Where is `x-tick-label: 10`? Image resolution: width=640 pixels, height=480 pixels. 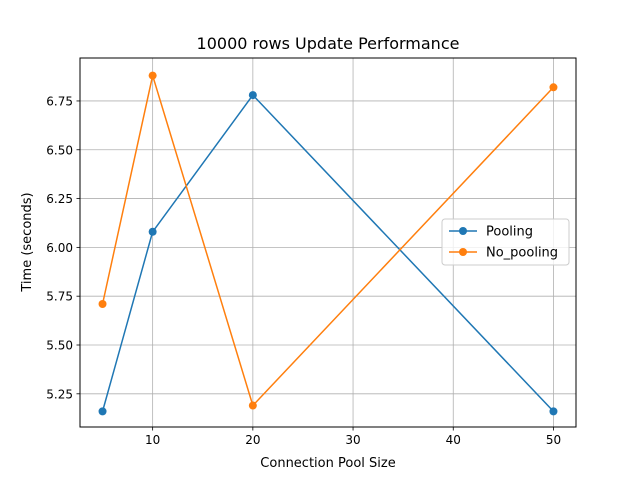
x-tick-label: 10 is located at coordinates (152, 440).